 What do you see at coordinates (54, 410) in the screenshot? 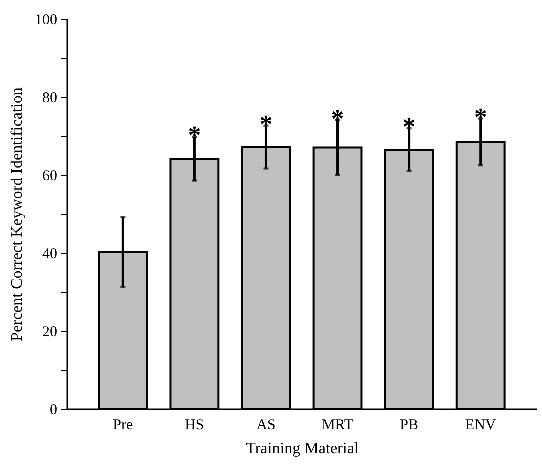
I see `y-tick-label: 0` at bounding box center [54, 410].